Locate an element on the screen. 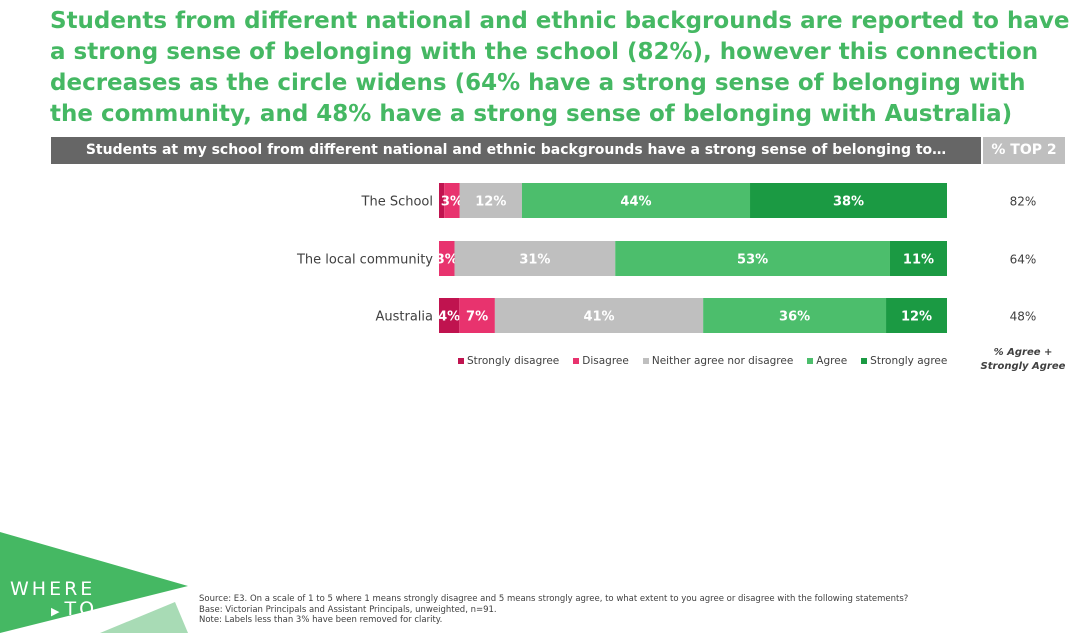 This screenshot has width=1084, height=633. logo-accent is located at coordinates (144, 617).